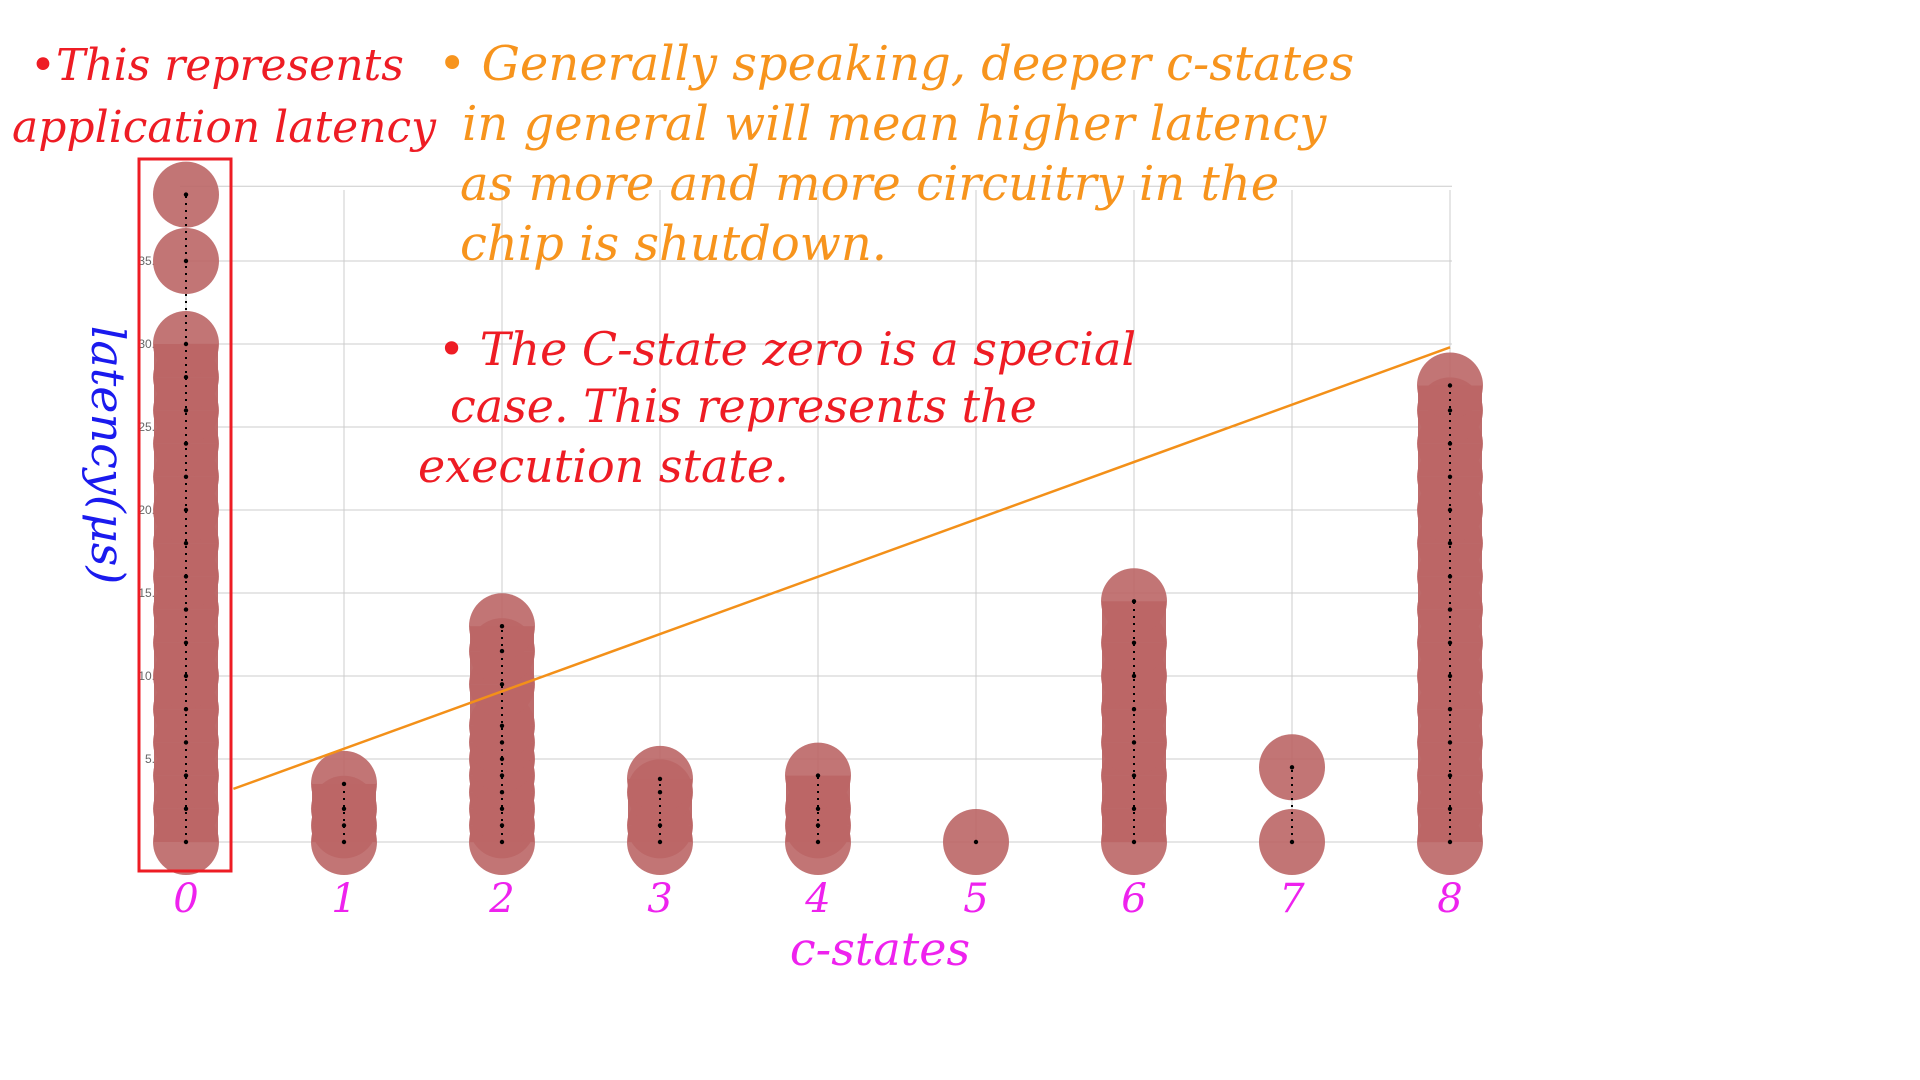 The width and height of the screenshot is (1920, 1080). What do you see at coordinates (224, 127) in the screenshot?
I see `left-note-line-2: application latency` at bounding box center [224, 127].